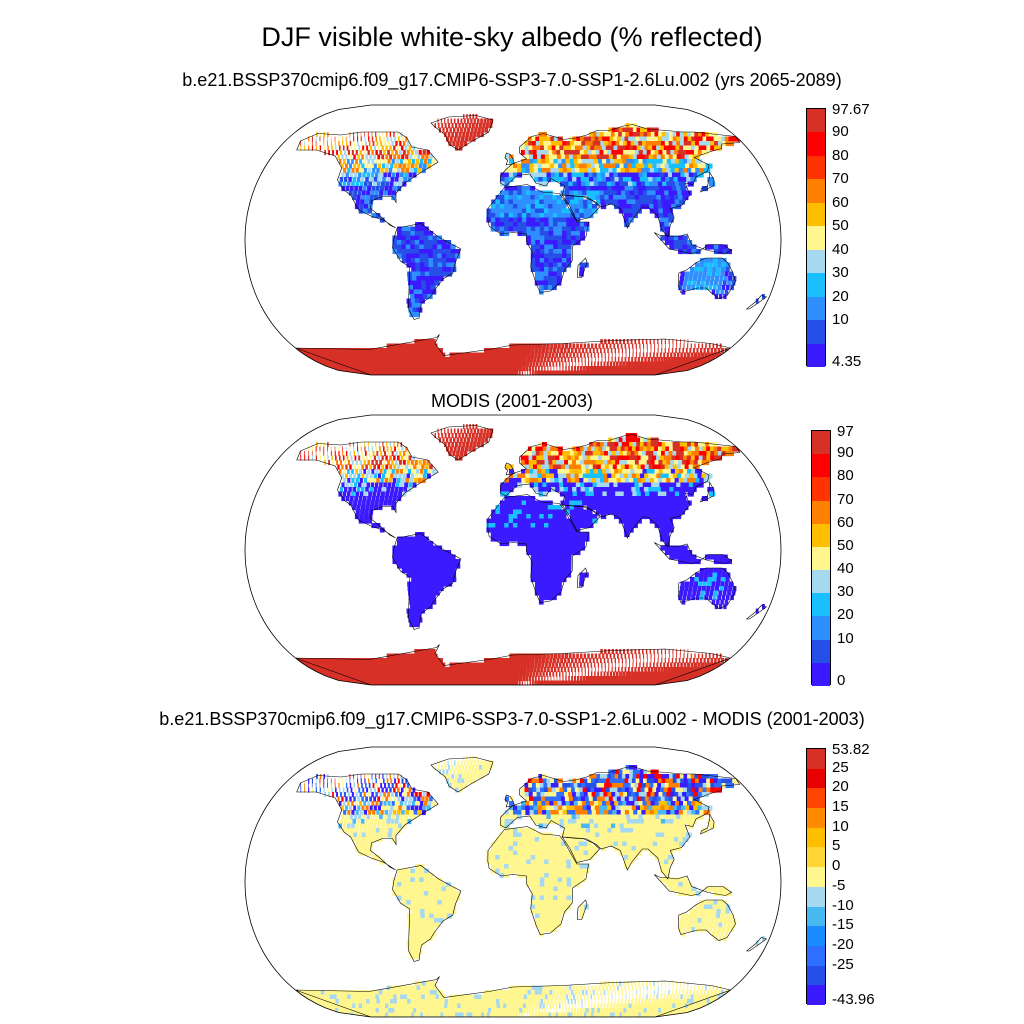  I want to click on colorbar-swatch, so click(816, 355).